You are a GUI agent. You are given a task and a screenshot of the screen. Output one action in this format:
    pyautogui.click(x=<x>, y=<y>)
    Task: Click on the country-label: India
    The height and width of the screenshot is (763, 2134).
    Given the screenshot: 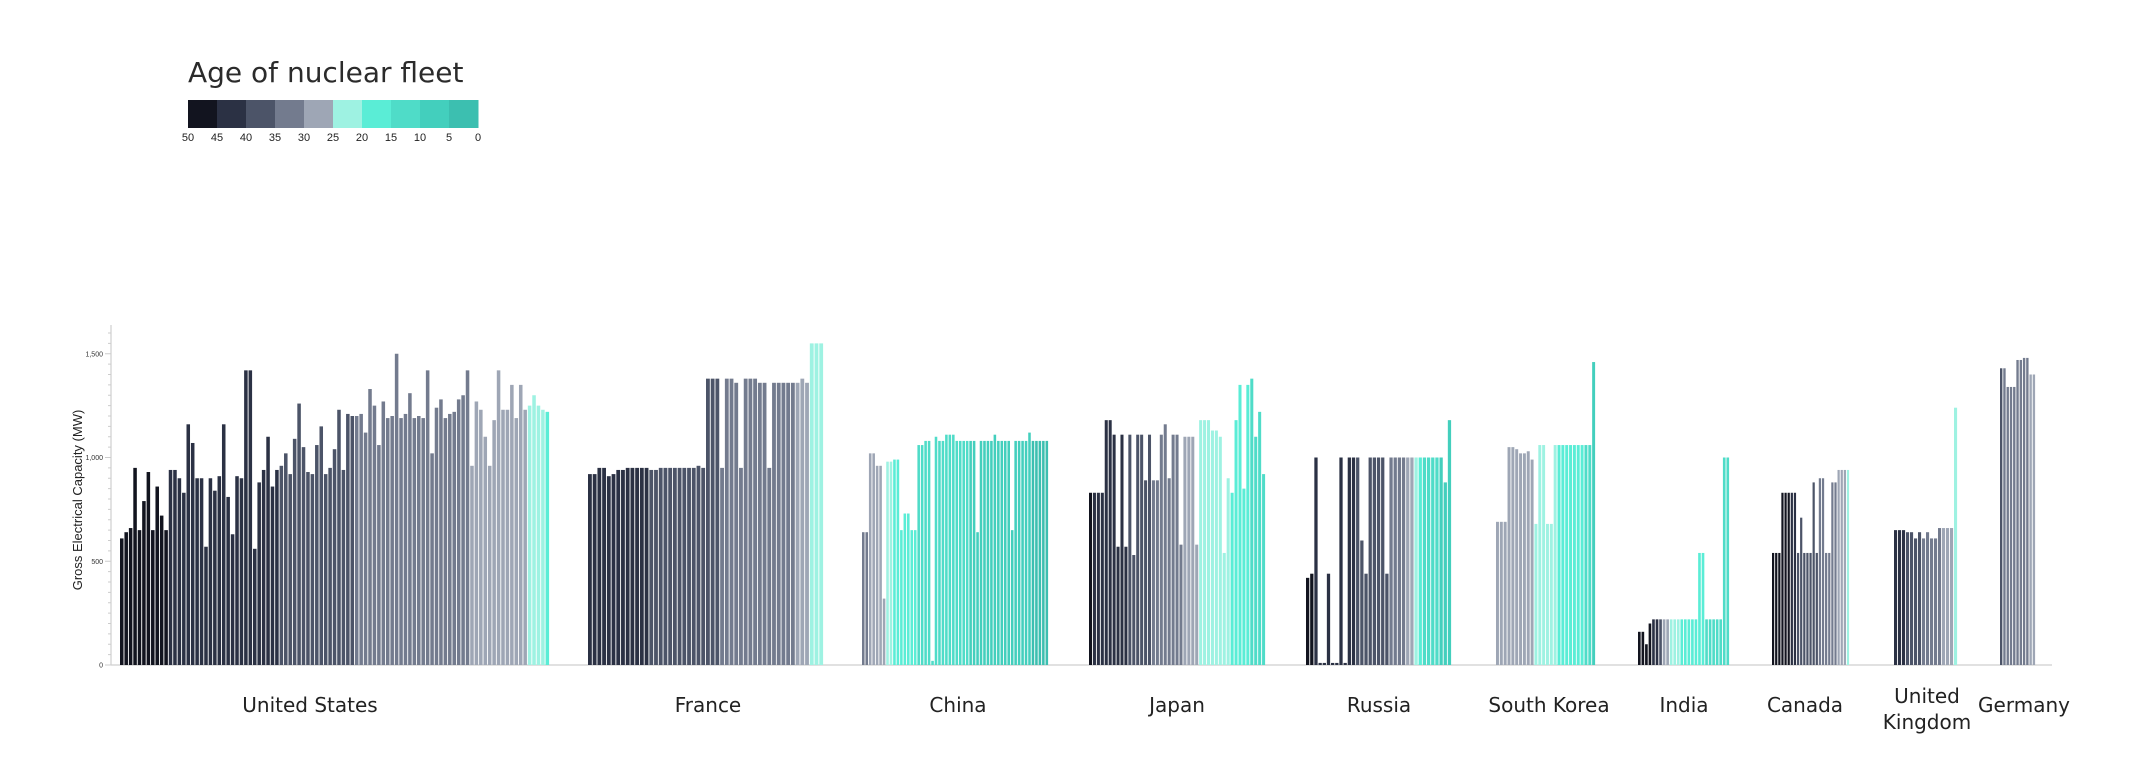 What is the action you would take?
    pyautogui.click(x=1683, y=705)
    